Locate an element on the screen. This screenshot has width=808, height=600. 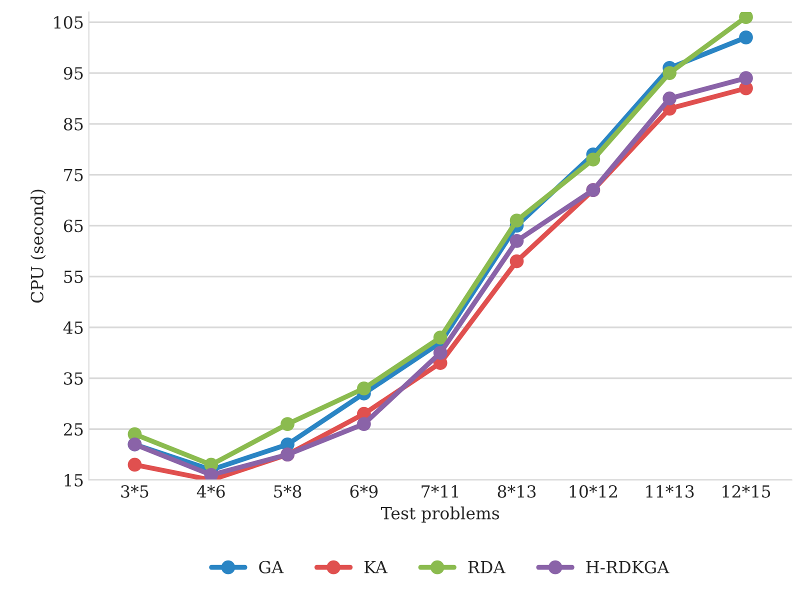
x-tick-label: 6*9 is located at coordinates (364, 491).